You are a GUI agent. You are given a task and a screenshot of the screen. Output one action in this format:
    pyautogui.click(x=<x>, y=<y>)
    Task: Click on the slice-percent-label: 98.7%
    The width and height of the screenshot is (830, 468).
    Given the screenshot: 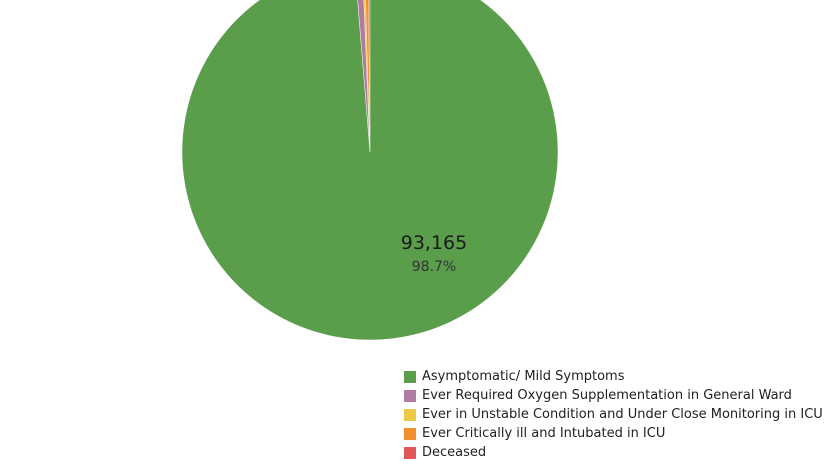 What is the action you would take?
    pyautogui.click(x=434, y=267)
    